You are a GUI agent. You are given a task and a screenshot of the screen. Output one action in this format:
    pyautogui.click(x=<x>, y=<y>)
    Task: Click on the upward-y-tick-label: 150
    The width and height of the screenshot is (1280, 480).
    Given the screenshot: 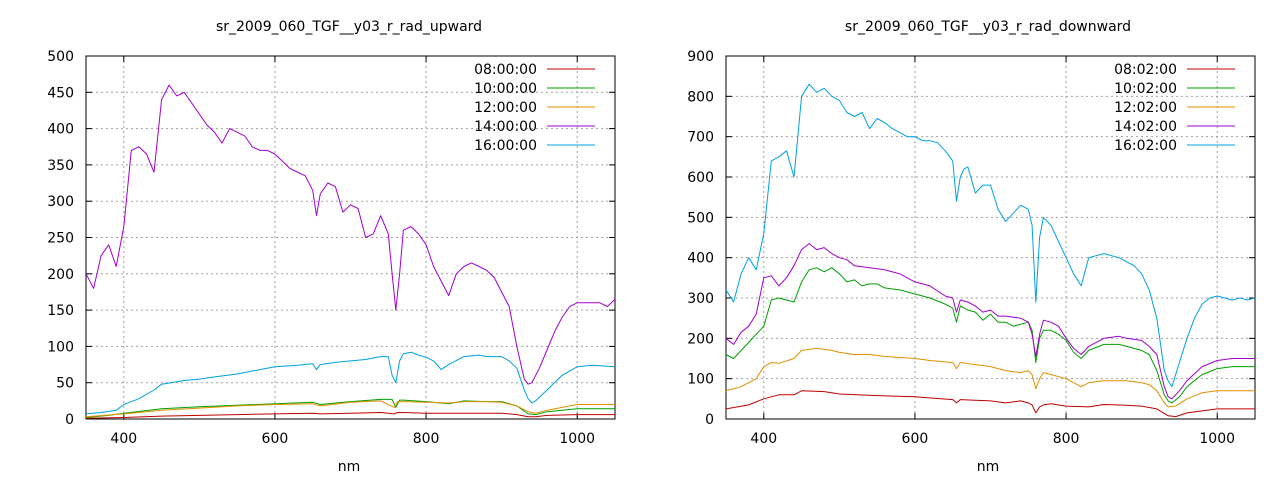 What is the action you would take?
    pyautogui.click(x=60, y=311)
    